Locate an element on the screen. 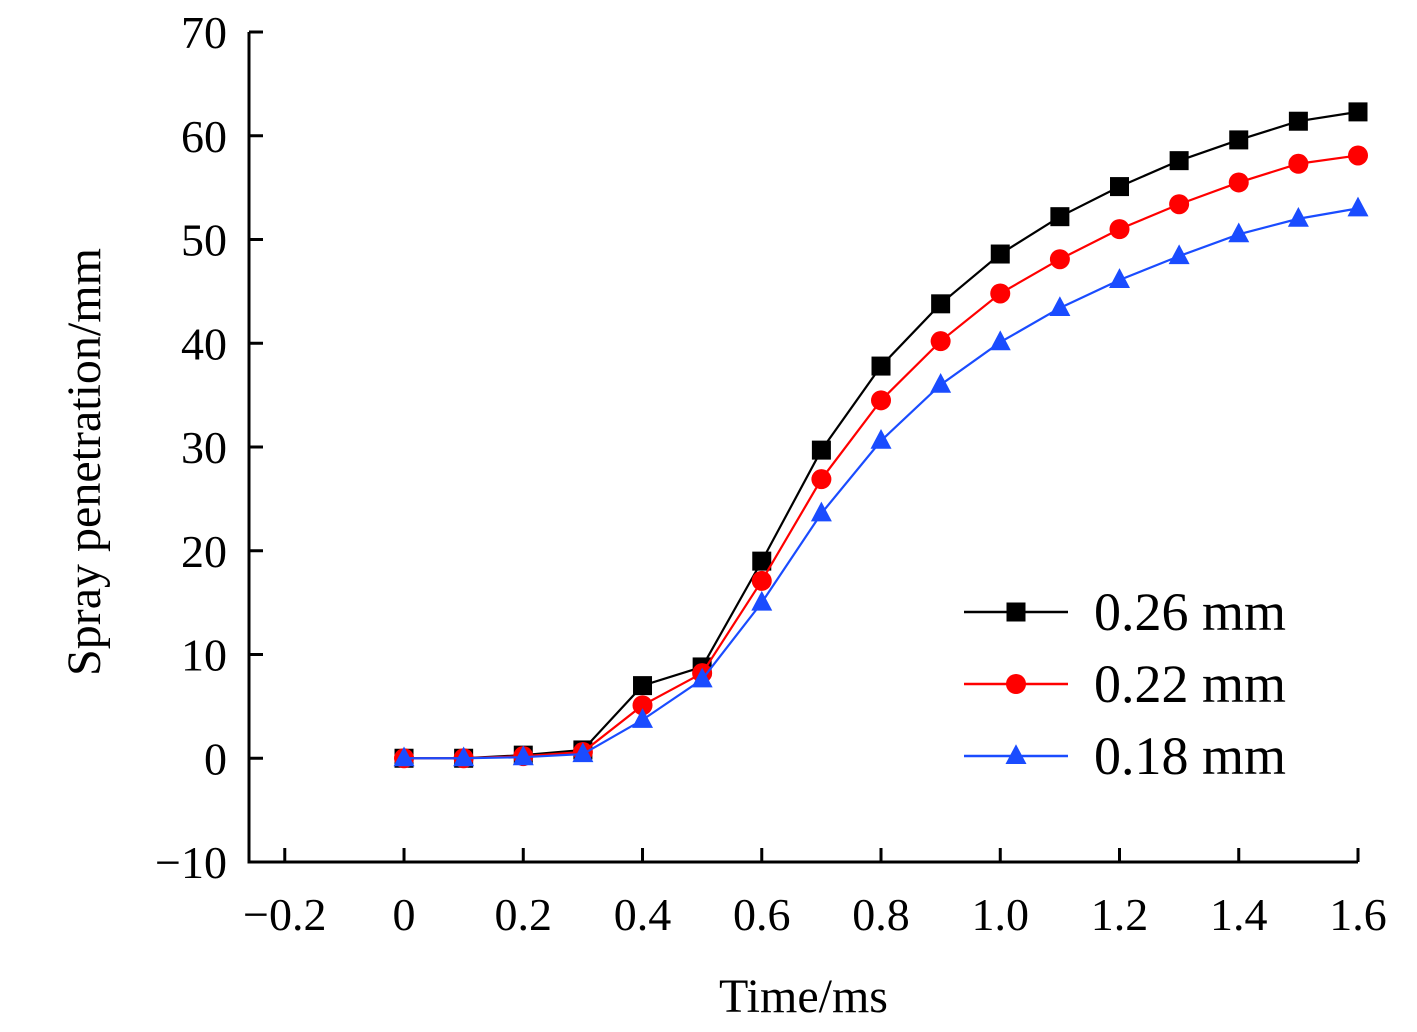  x-tick-label: 1.2 is located at coordinates (1120, 914).